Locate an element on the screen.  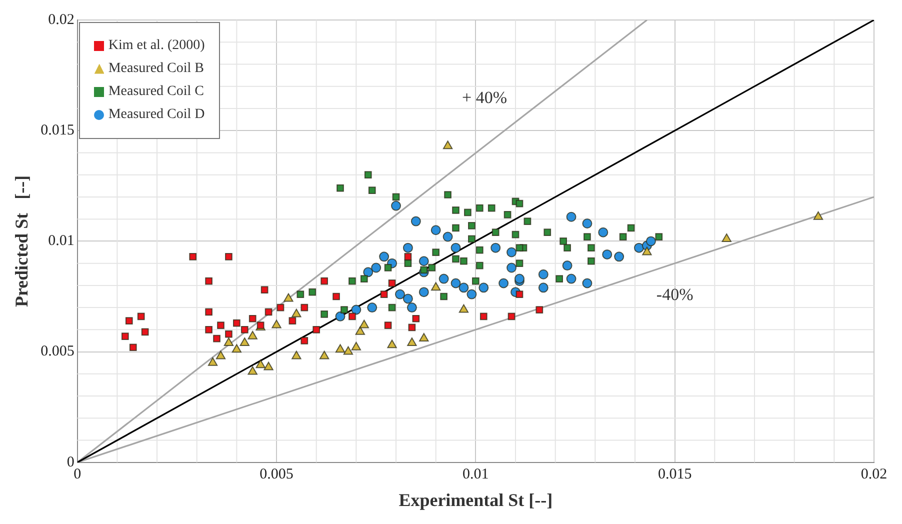
x-axis-title: Experimental St [--] is located at coordinates (475, 500).